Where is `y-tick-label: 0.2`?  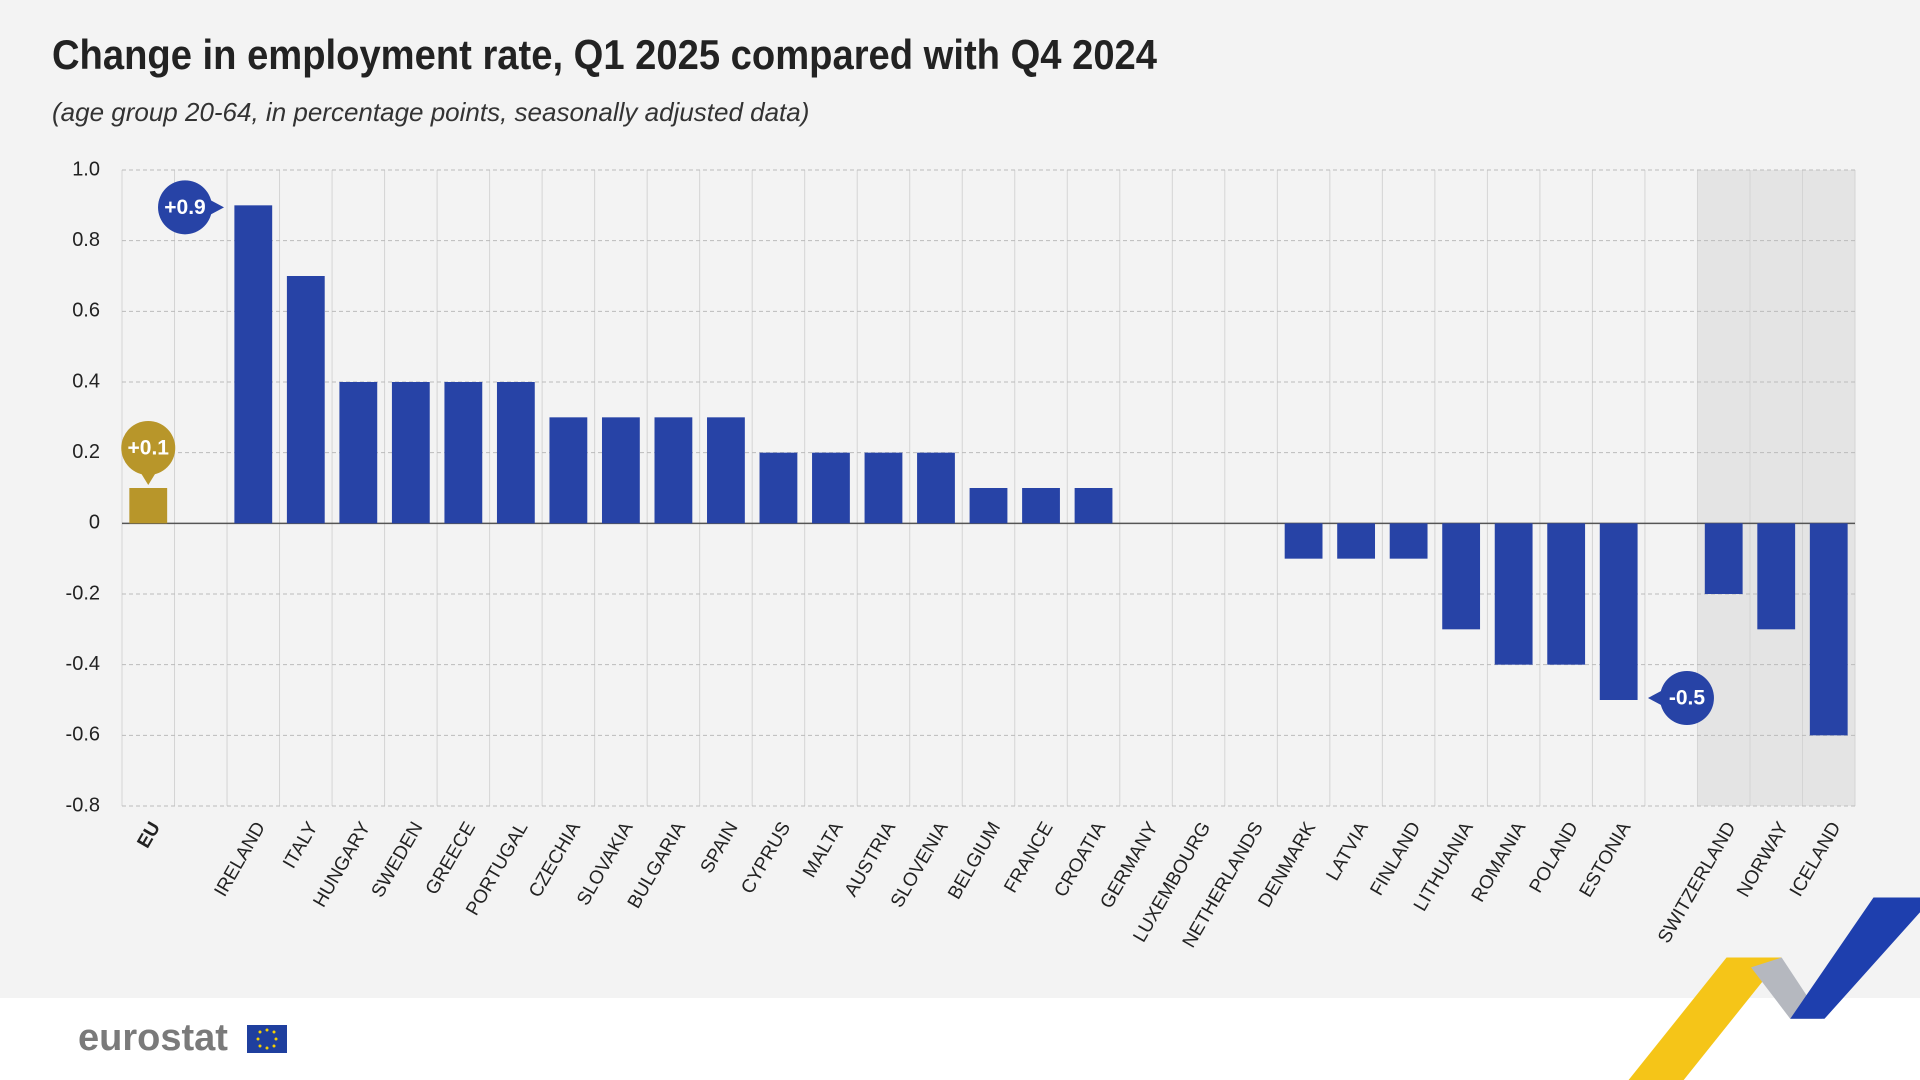
y-tick-label: 0.2 is located at coordinates (86, 452).